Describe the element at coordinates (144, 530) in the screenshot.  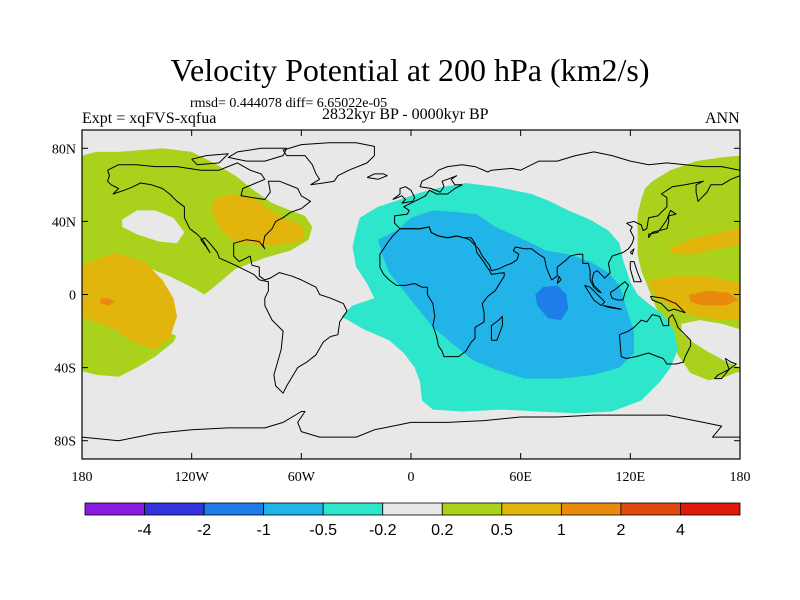
I see `colorbar-label: -4` at that location.